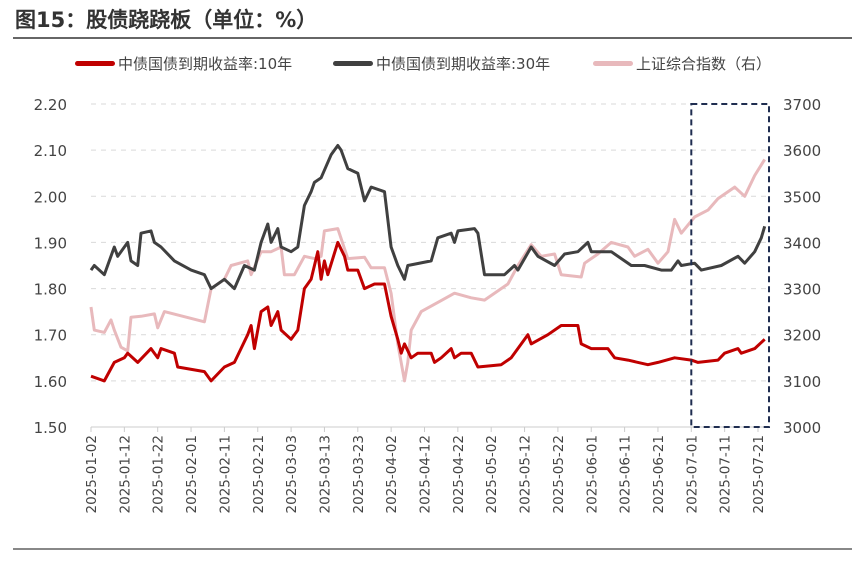 The width and height of the screenshot is (865, 570). Describe the element at coordinates (704, 64) in the screenshot. I see `legend-label-sse: 上证综合指数（右）` at that location.